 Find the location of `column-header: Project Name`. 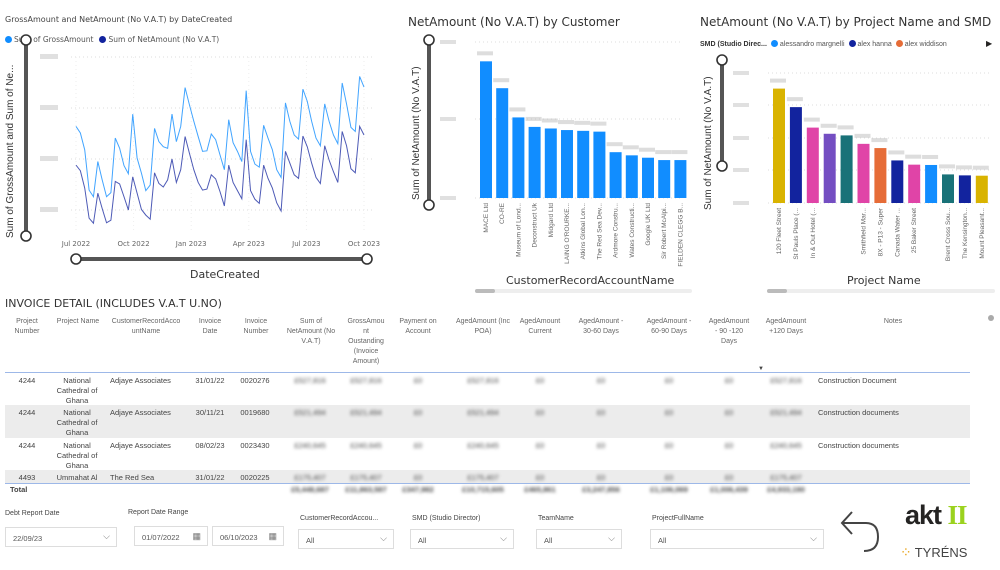

column-header: Project Name is located at coordinates (78, 321).